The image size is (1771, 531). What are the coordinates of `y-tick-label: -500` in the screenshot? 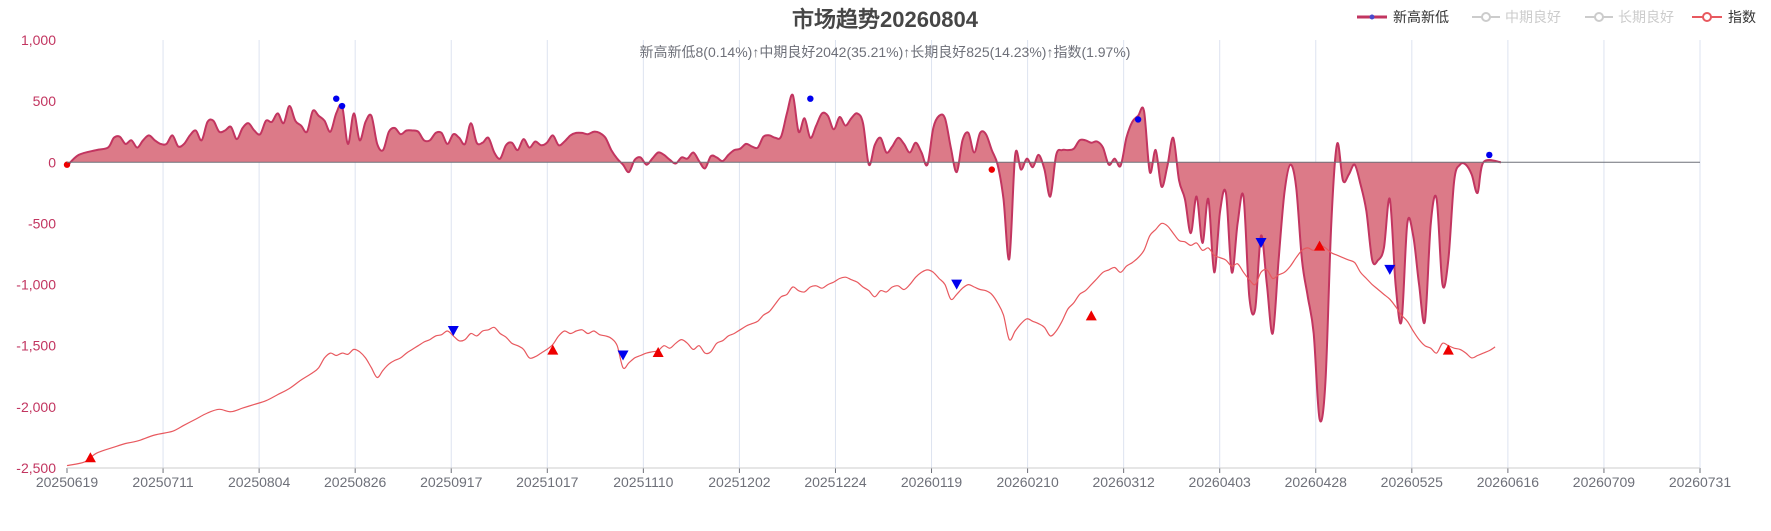 It's located at (42, 223).